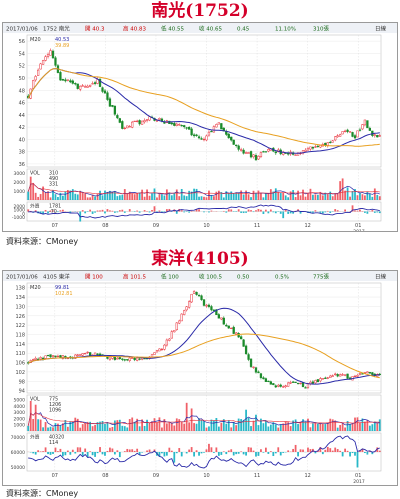 The width and height of the screenshot is (400, 499). What do you see at coordinates (200, 259) in the screenshot?
I see `chart-title: 東洋(4105)` at bounding box center [200, 259].